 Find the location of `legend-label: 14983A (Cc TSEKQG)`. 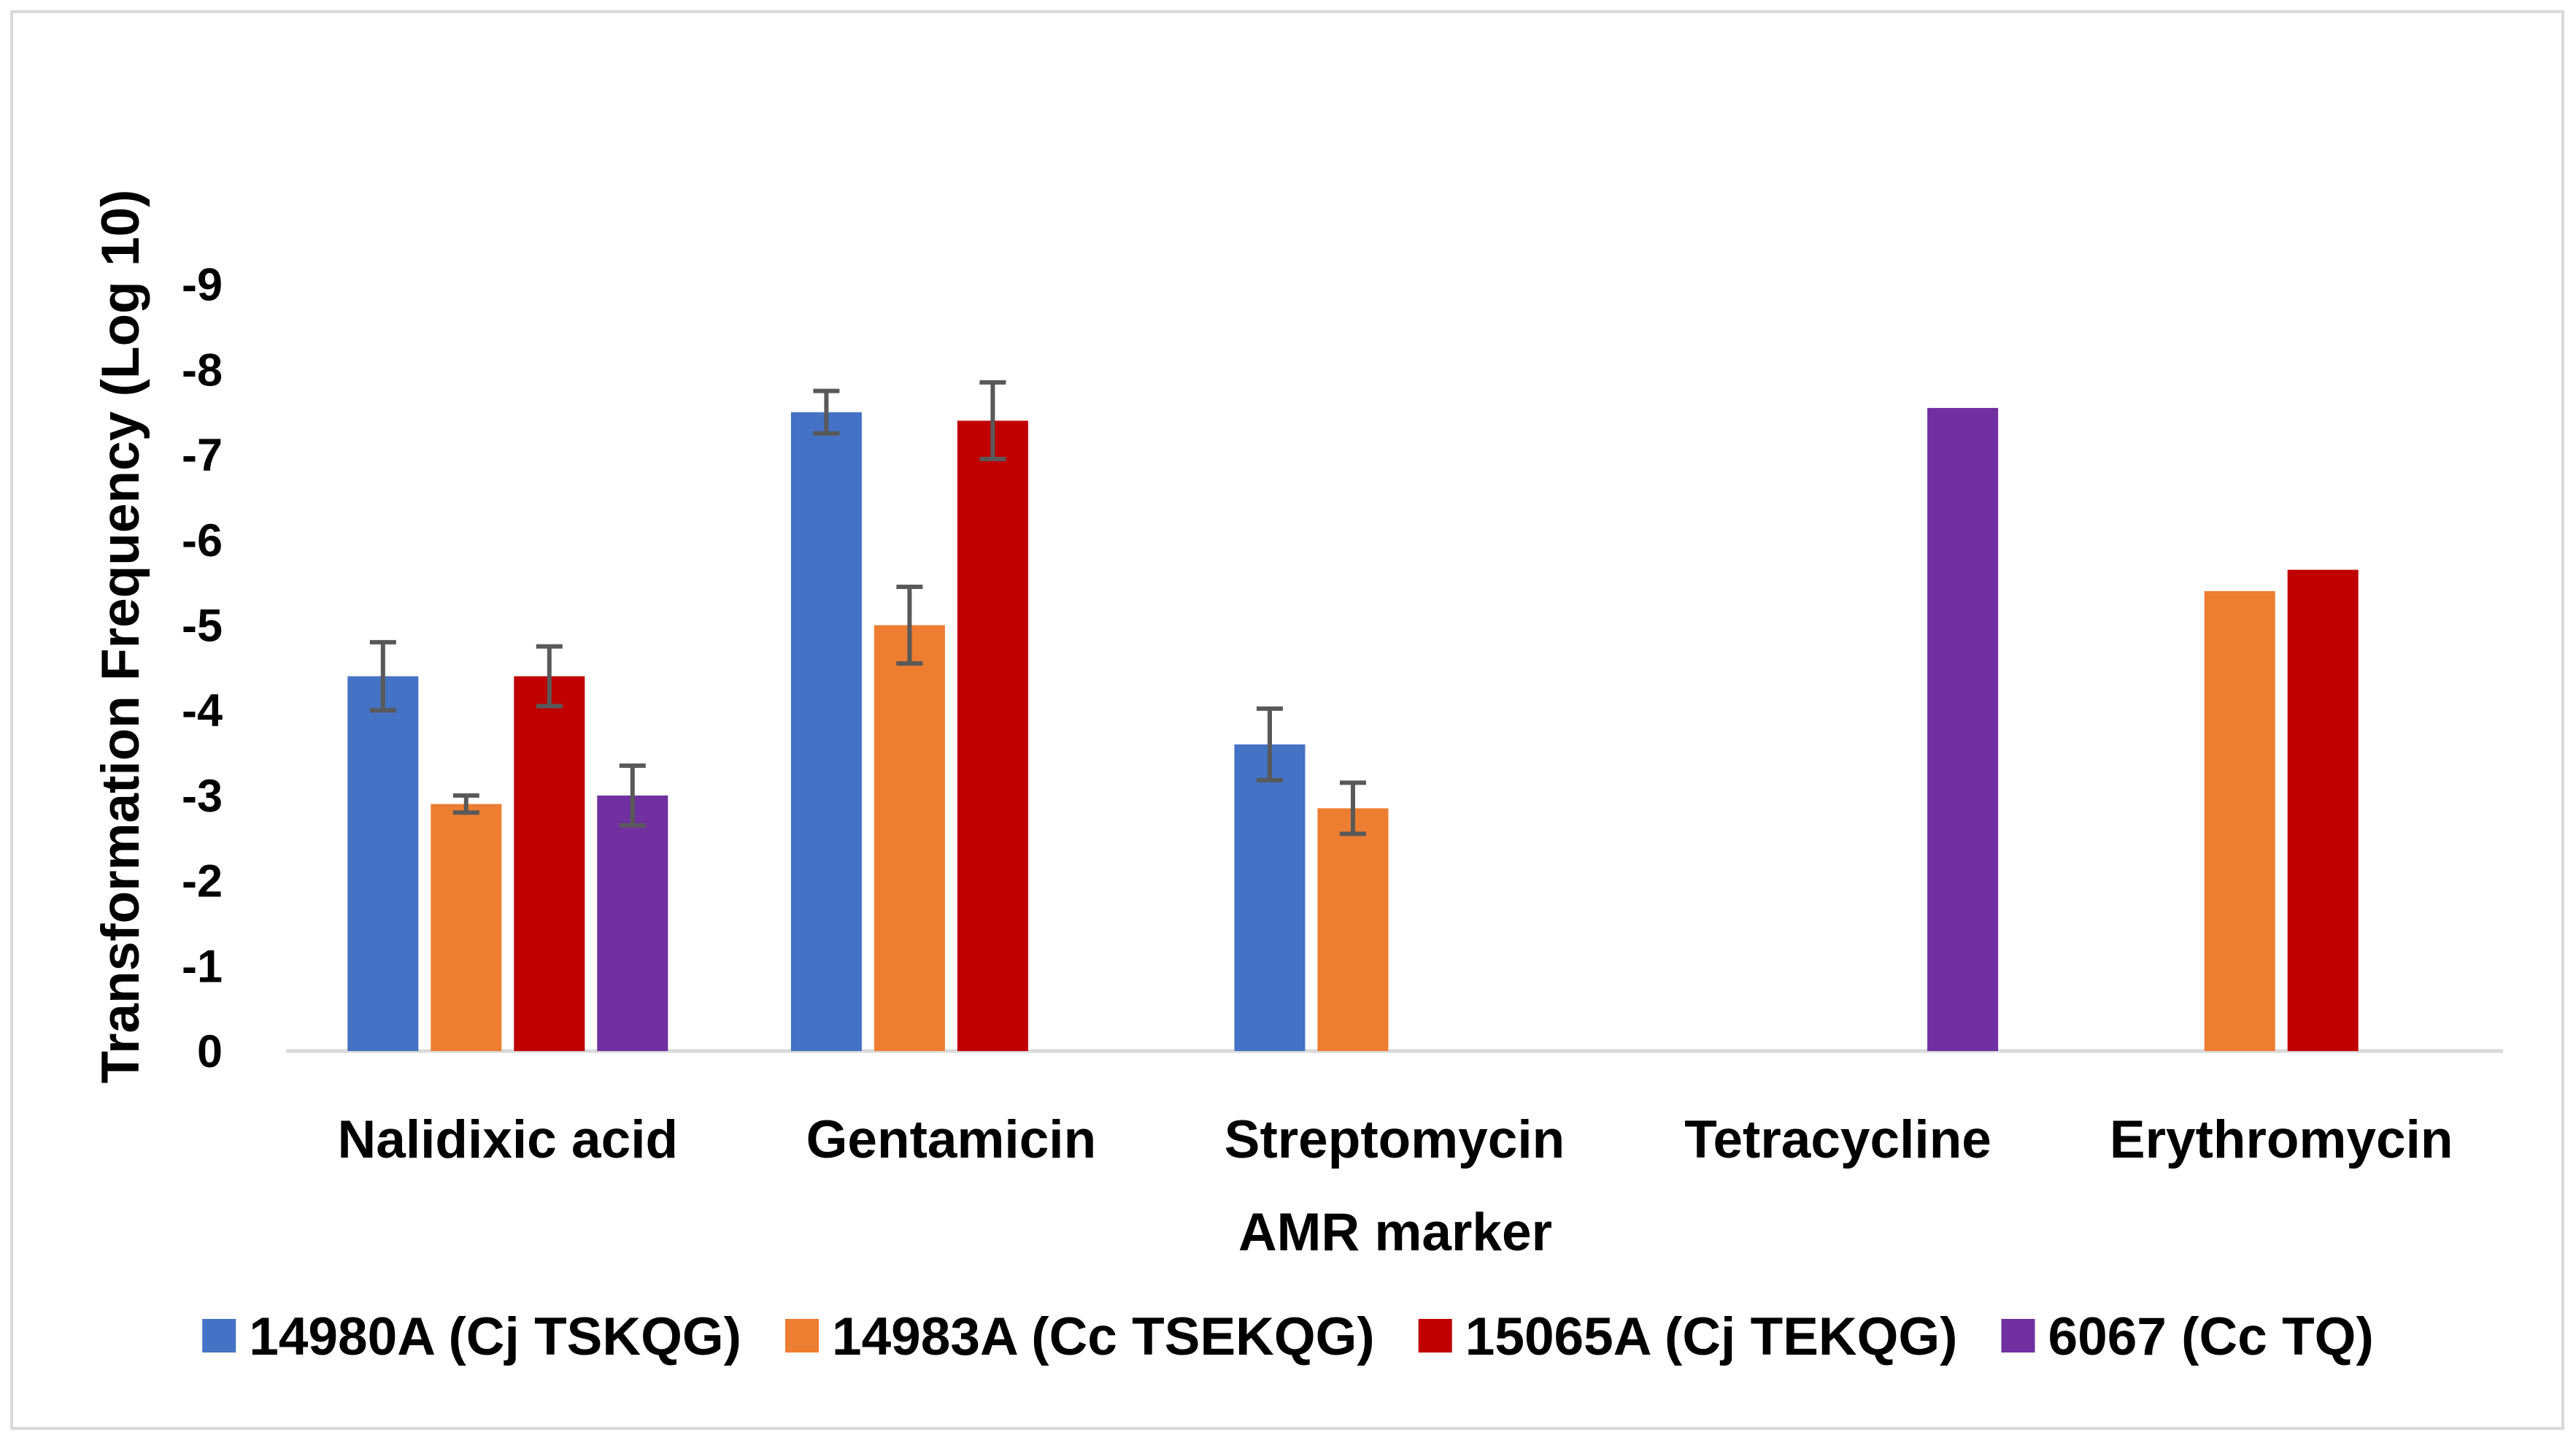

legend-label: 14983A (Cc TSEKQG) is located at coordinates (1103, 1336).